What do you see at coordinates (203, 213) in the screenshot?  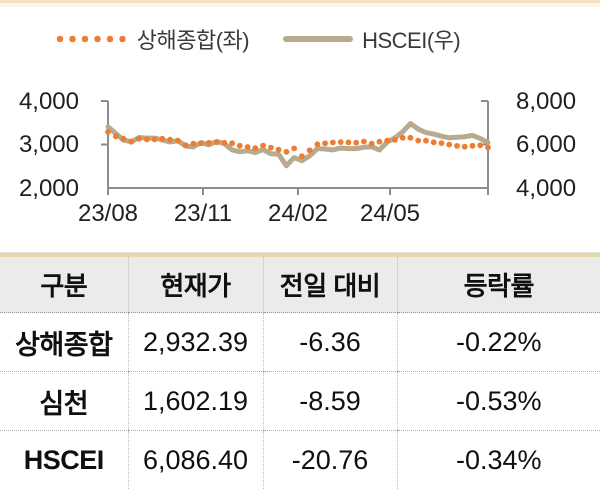 I see `x-axis-tick: 23/11` at bounding box center [203, 213].